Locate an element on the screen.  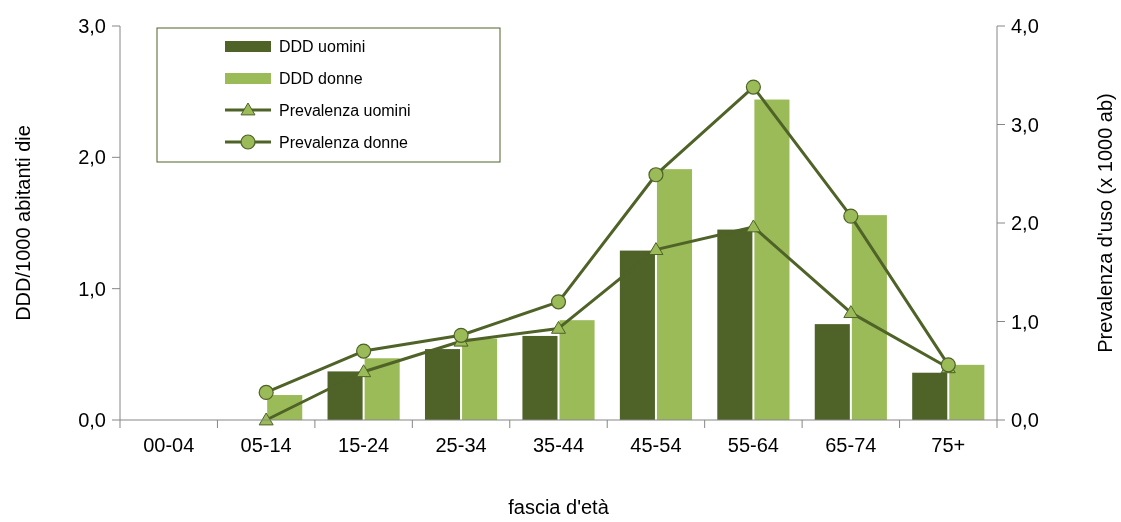
x-tick-label: 65-74 is located at coordinates (851, 445).